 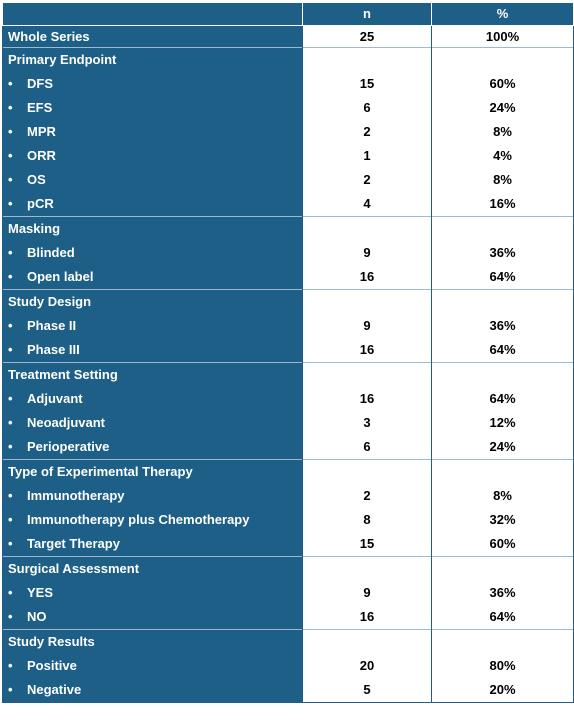 What do you see at coordinates (40, 203) in the screenshot?
I see `row-label: pCR` at bounding box center [40, 203].